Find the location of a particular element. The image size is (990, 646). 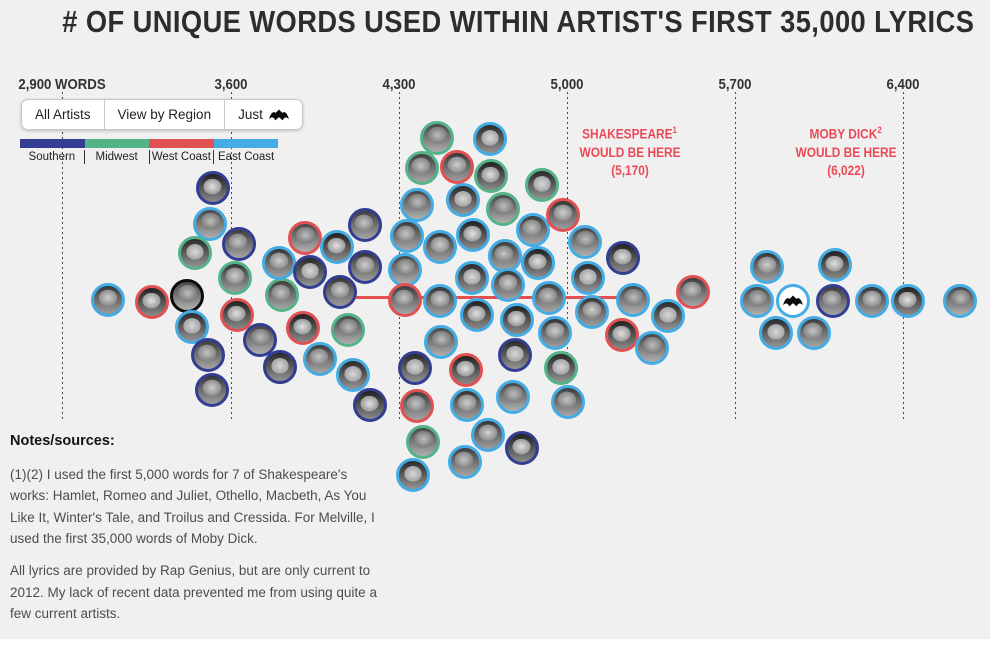

just-wu-tang-button: Just is located at coordinates (264, 114).